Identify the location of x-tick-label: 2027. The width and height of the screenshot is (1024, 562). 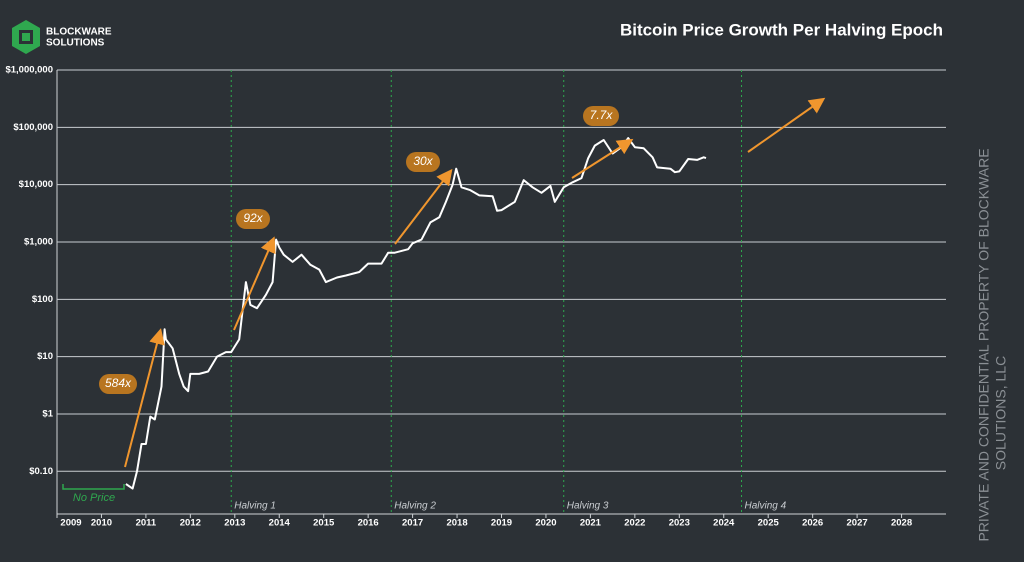
(857, 523).